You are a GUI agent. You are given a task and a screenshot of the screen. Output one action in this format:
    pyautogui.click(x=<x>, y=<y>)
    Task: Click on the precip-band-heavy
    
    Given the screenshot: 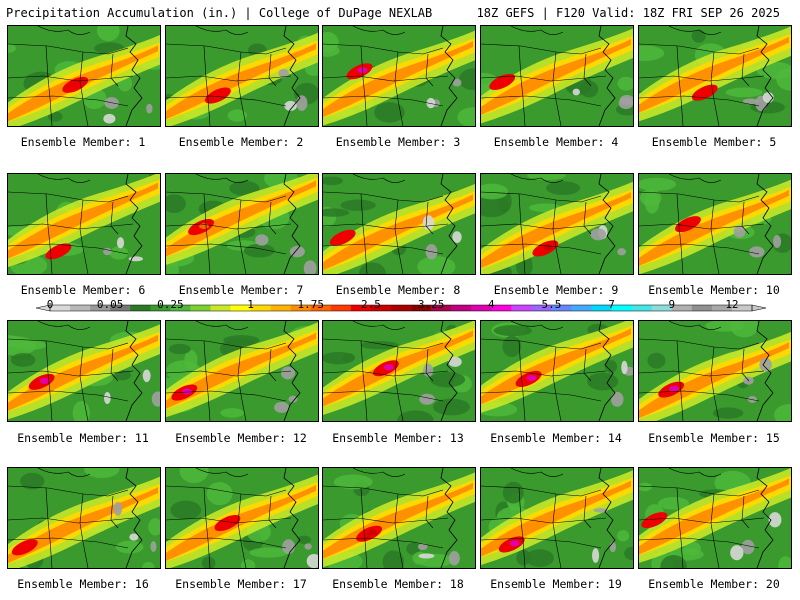 What is the action you would take?
    pyautogui.click(x=714, y=74)
    